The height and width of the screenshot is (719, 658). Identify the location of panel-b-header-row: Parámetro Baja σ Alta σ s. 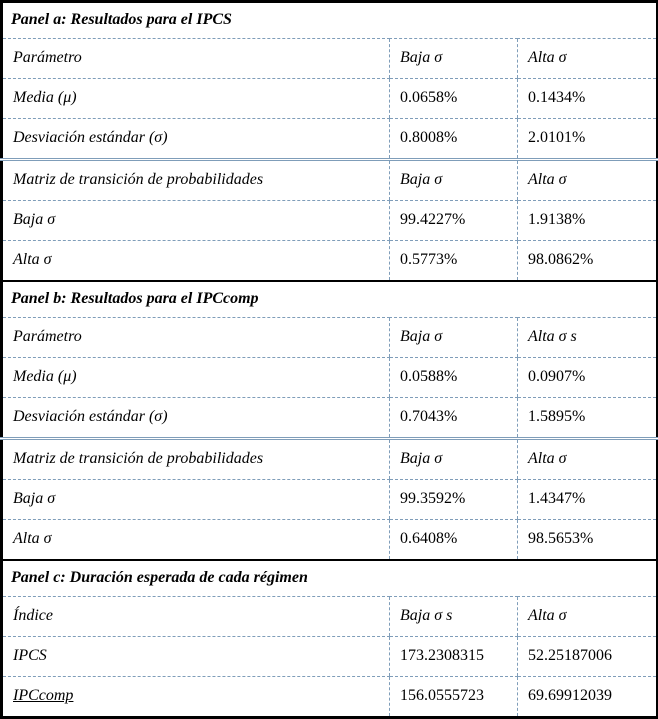
(329, 337).